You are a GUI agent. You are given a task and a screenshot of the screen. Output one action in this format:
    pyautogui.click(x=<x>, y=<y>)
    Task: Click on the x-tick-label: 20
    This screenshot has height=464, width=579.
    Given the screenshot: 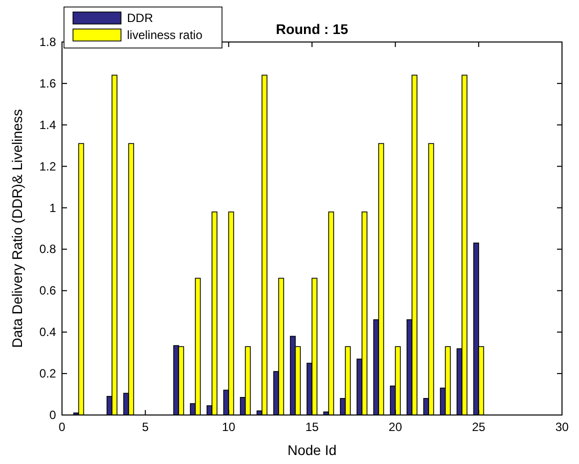 What is the action you would take?
    pyautogui.click(x=395, y=427)
    